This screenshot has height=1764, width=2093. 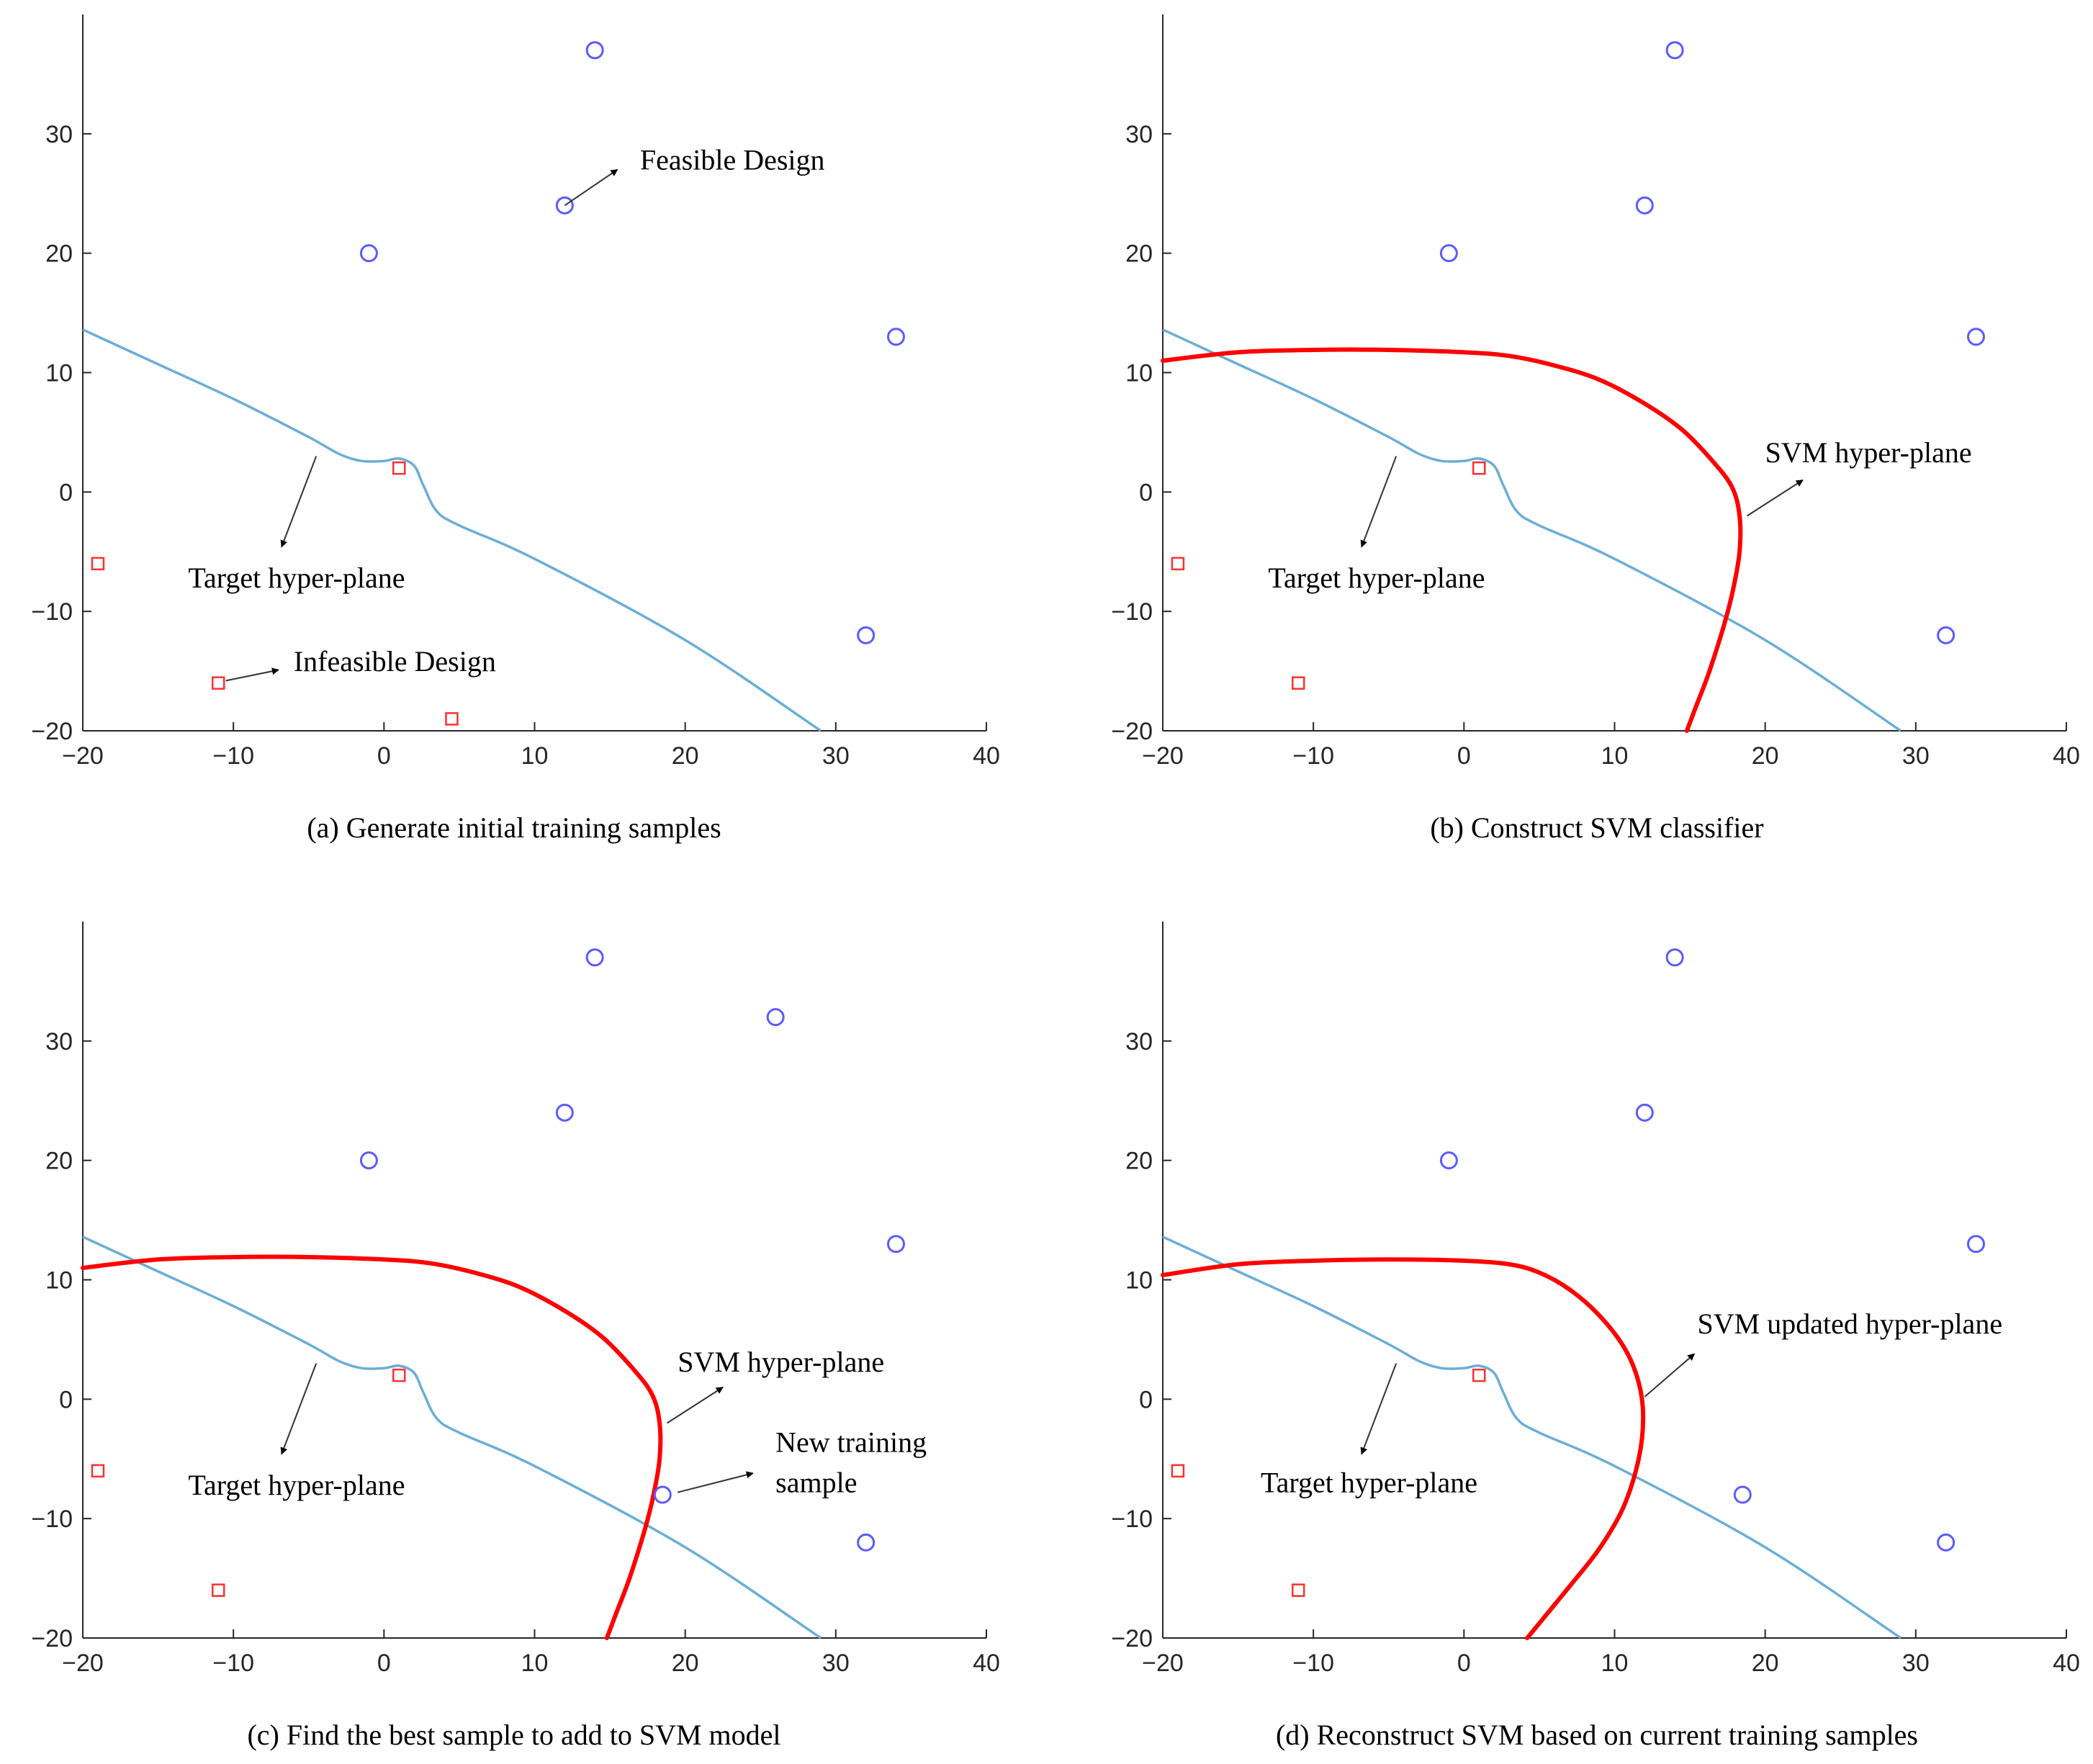 What do you see at coordinates (1403, 1448) in the screenshot?
I see `svm-hyper-plane-d` at bounding box center [1403, 1448].